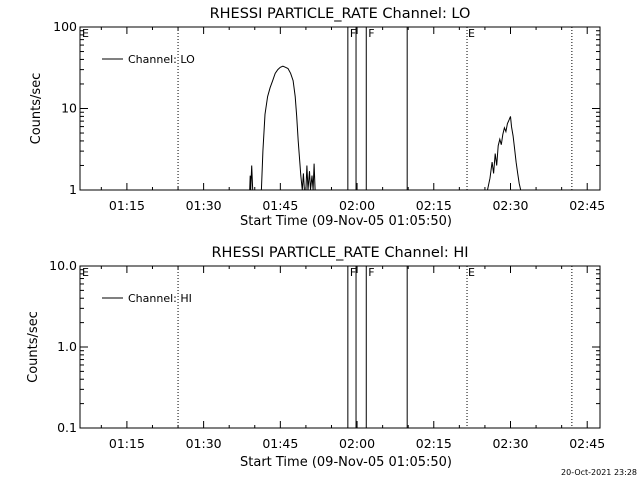 The width and height of the screenshot is (640, 480). What do you see at coordinates (161, 59) in the screenshot?
I see `legend-entry: Channel: LO` at bounding box center [161, 59].